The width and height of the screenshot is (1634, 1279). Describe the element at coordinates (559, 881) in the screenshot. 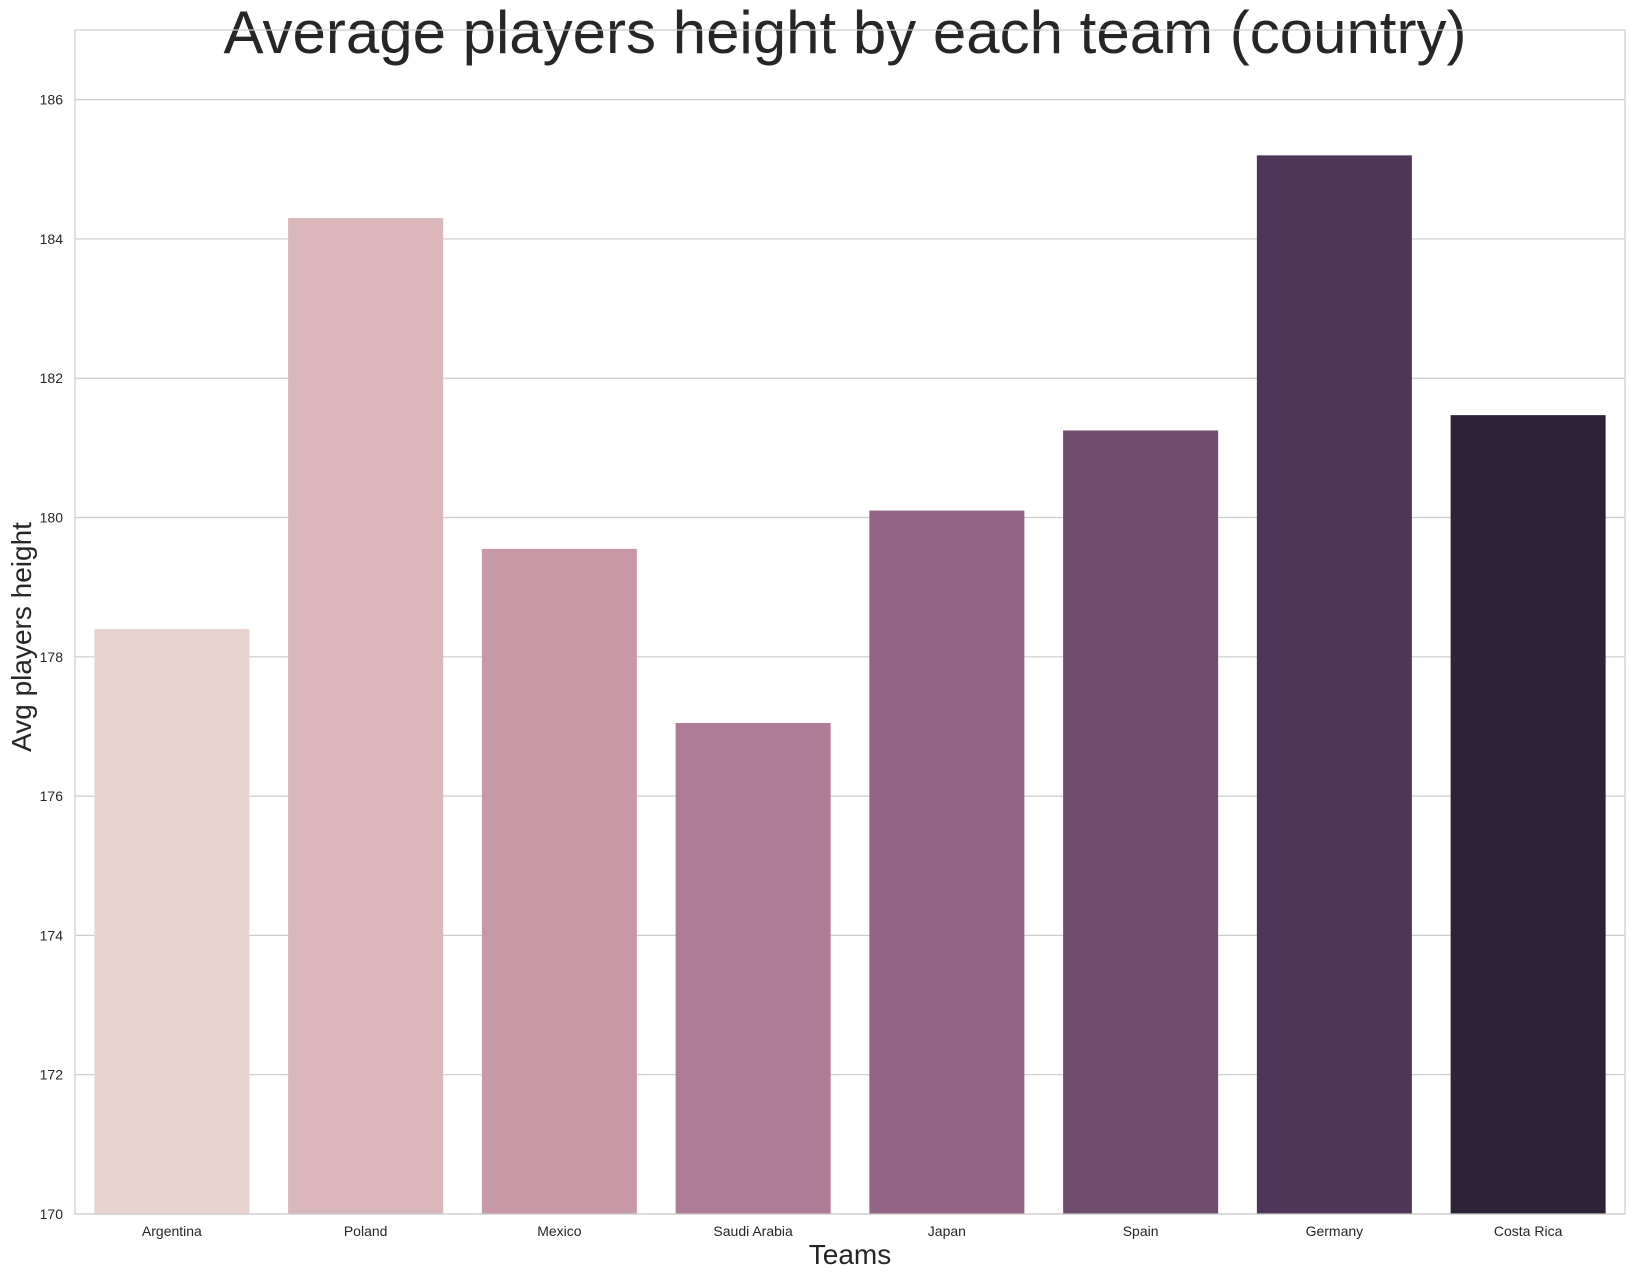

I see `bar-mexico` at that location.